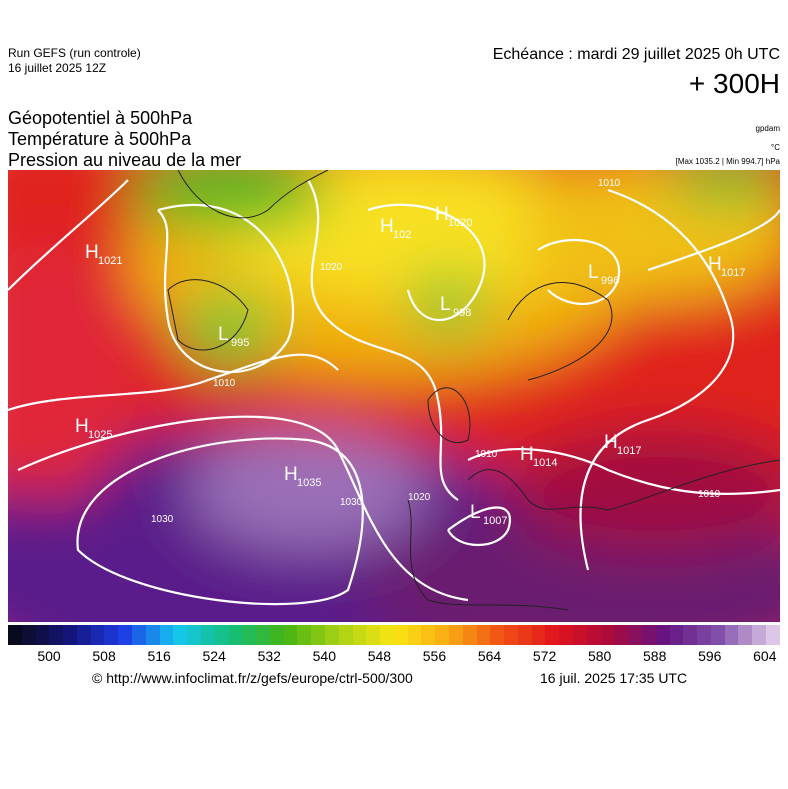  I want to click on pressure-center-value: 998, so click(462, 313).